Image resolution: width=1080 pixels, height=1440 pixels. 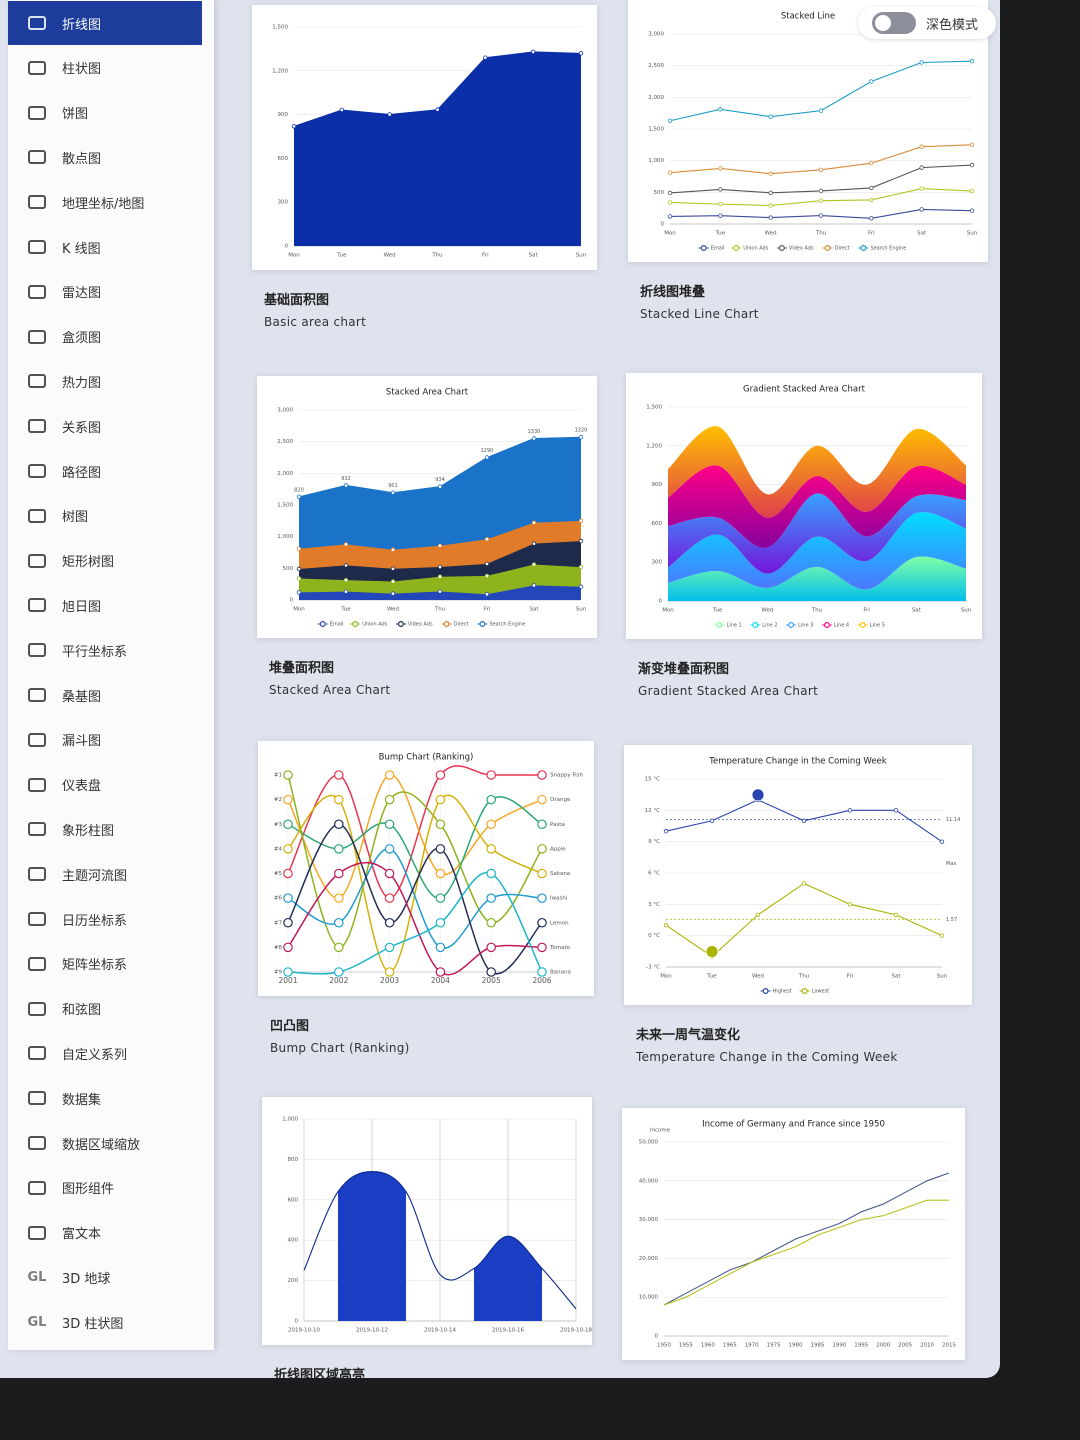 I want to click on nav-item: 雷达图, so click(x=105, y=292).